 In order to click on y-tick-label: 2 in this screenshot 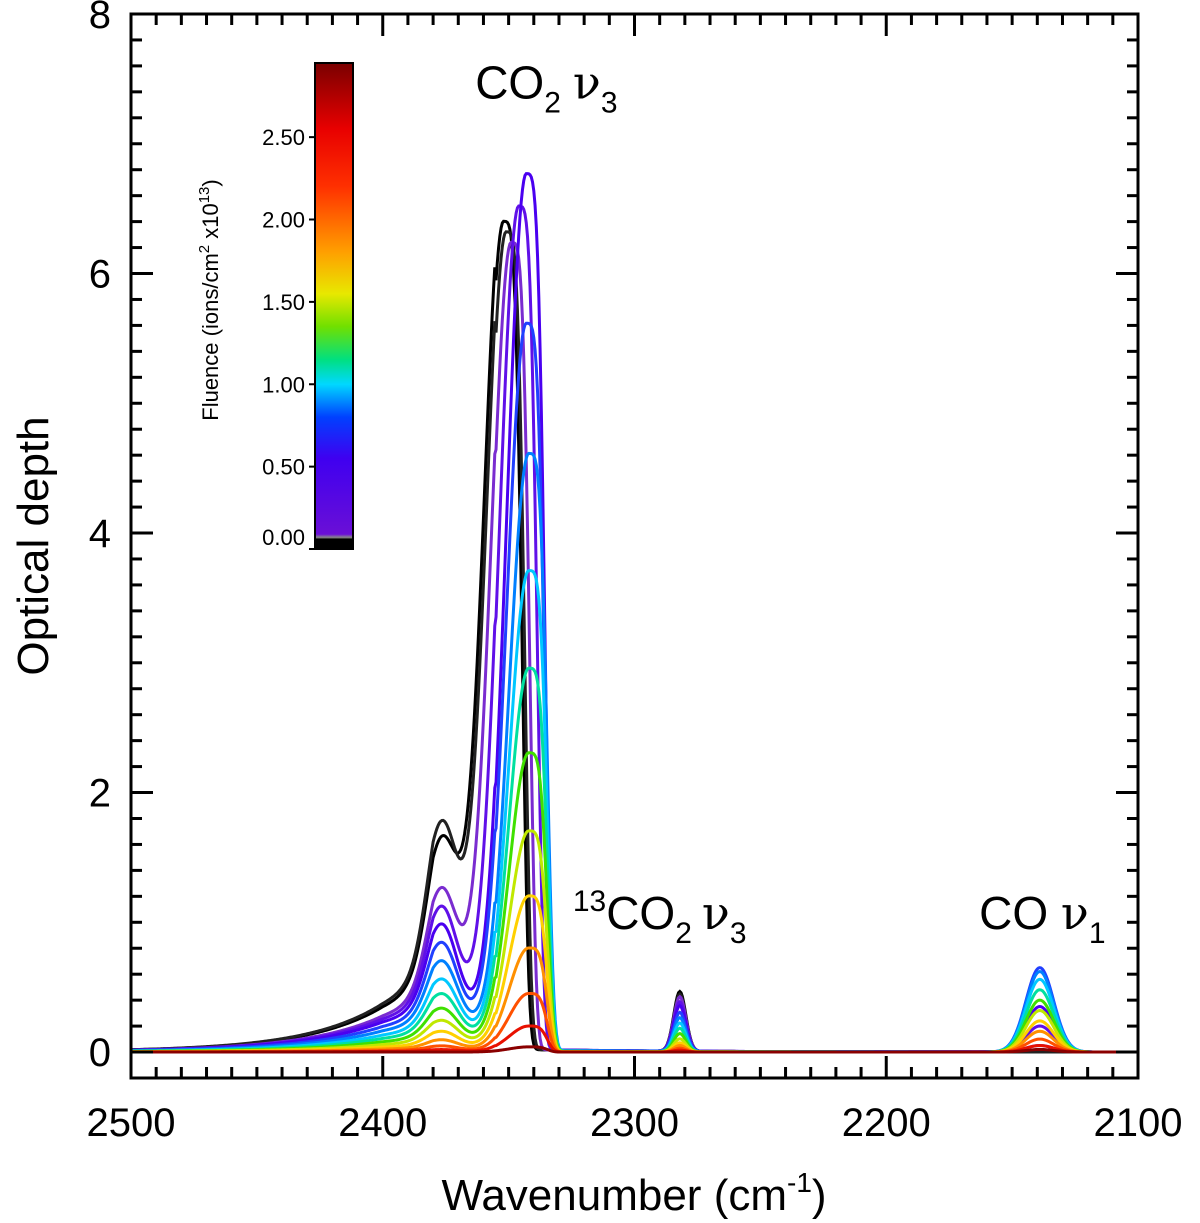, I will do `click(100, 794)`.